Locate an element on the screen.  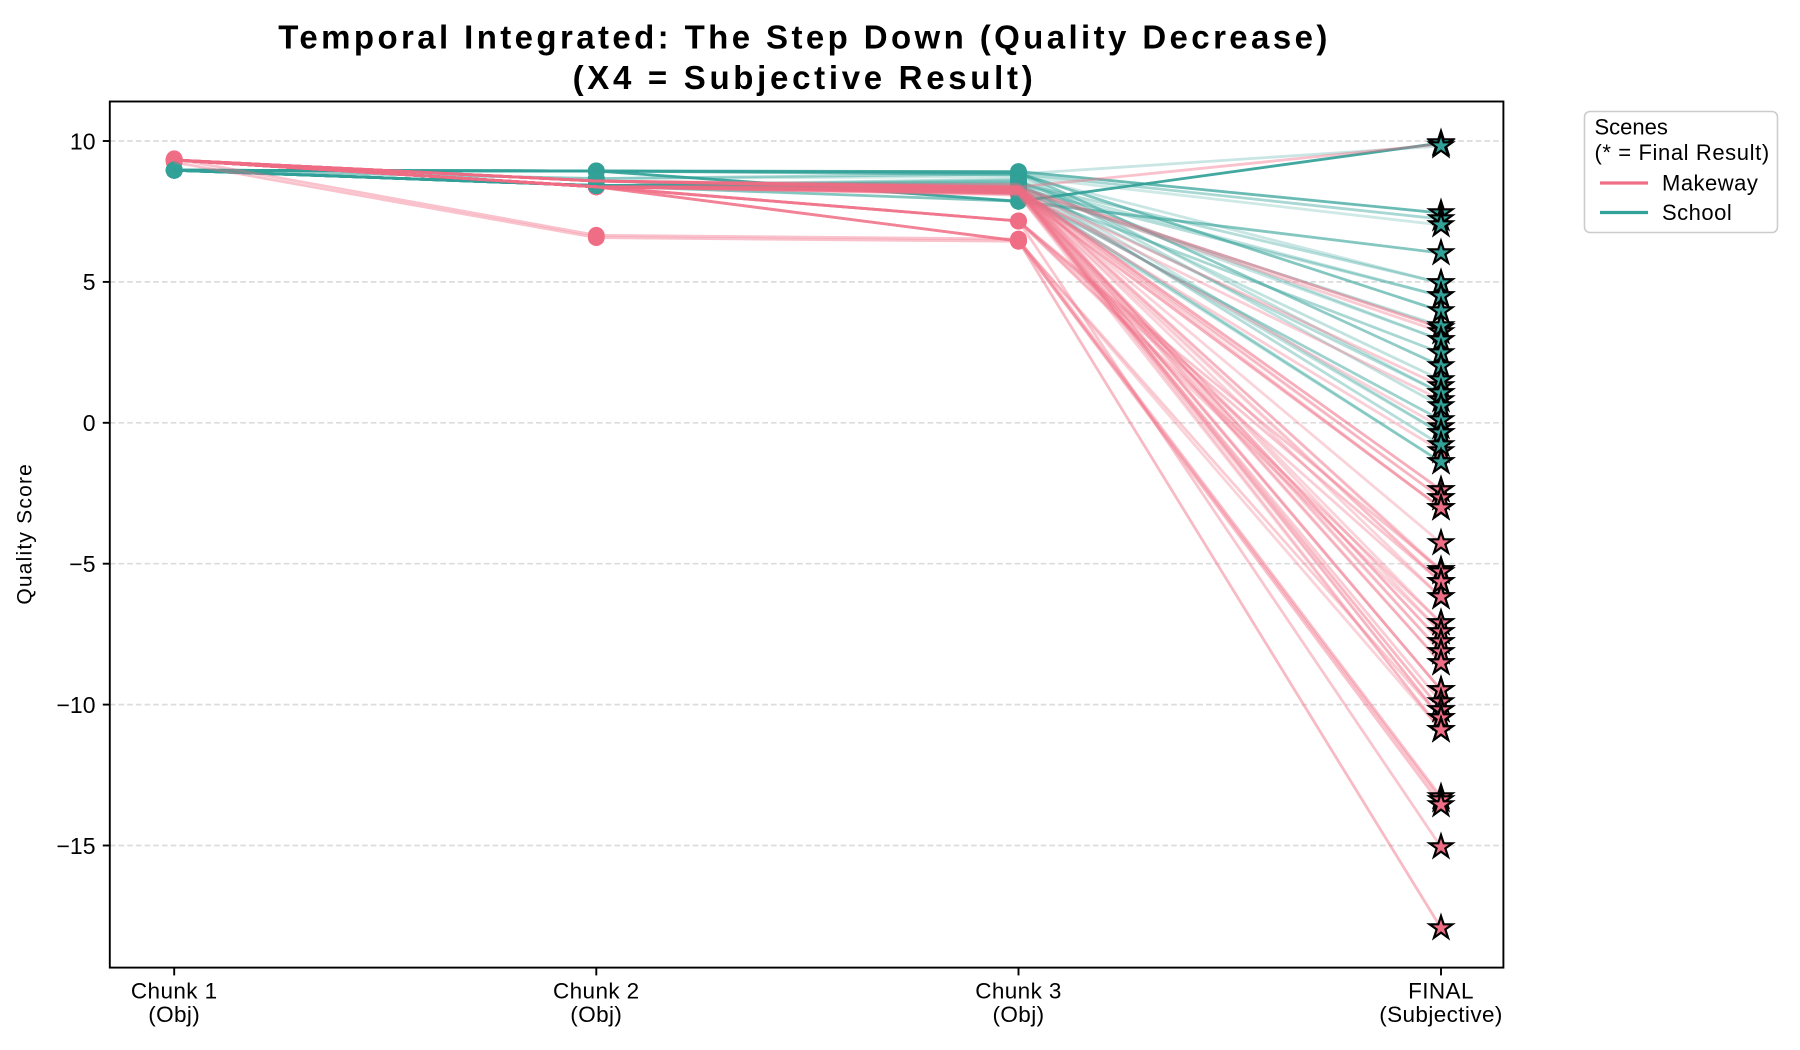
svg-text: 10 is located at coordinates (83, 141).